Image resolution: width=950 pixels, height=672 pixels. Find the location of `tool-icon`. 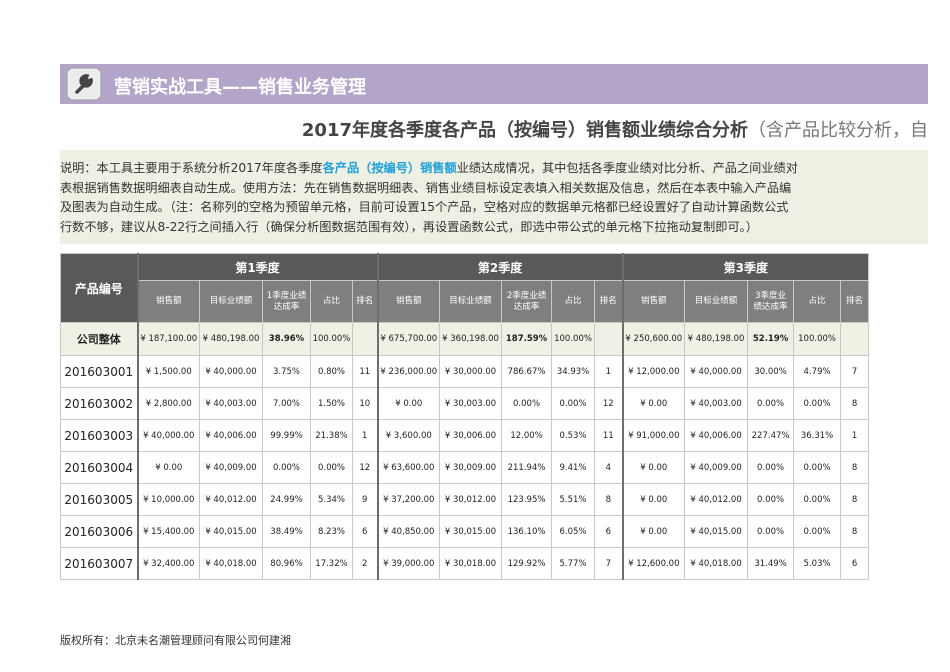

tool-icon is located at coordinates (84, 84).